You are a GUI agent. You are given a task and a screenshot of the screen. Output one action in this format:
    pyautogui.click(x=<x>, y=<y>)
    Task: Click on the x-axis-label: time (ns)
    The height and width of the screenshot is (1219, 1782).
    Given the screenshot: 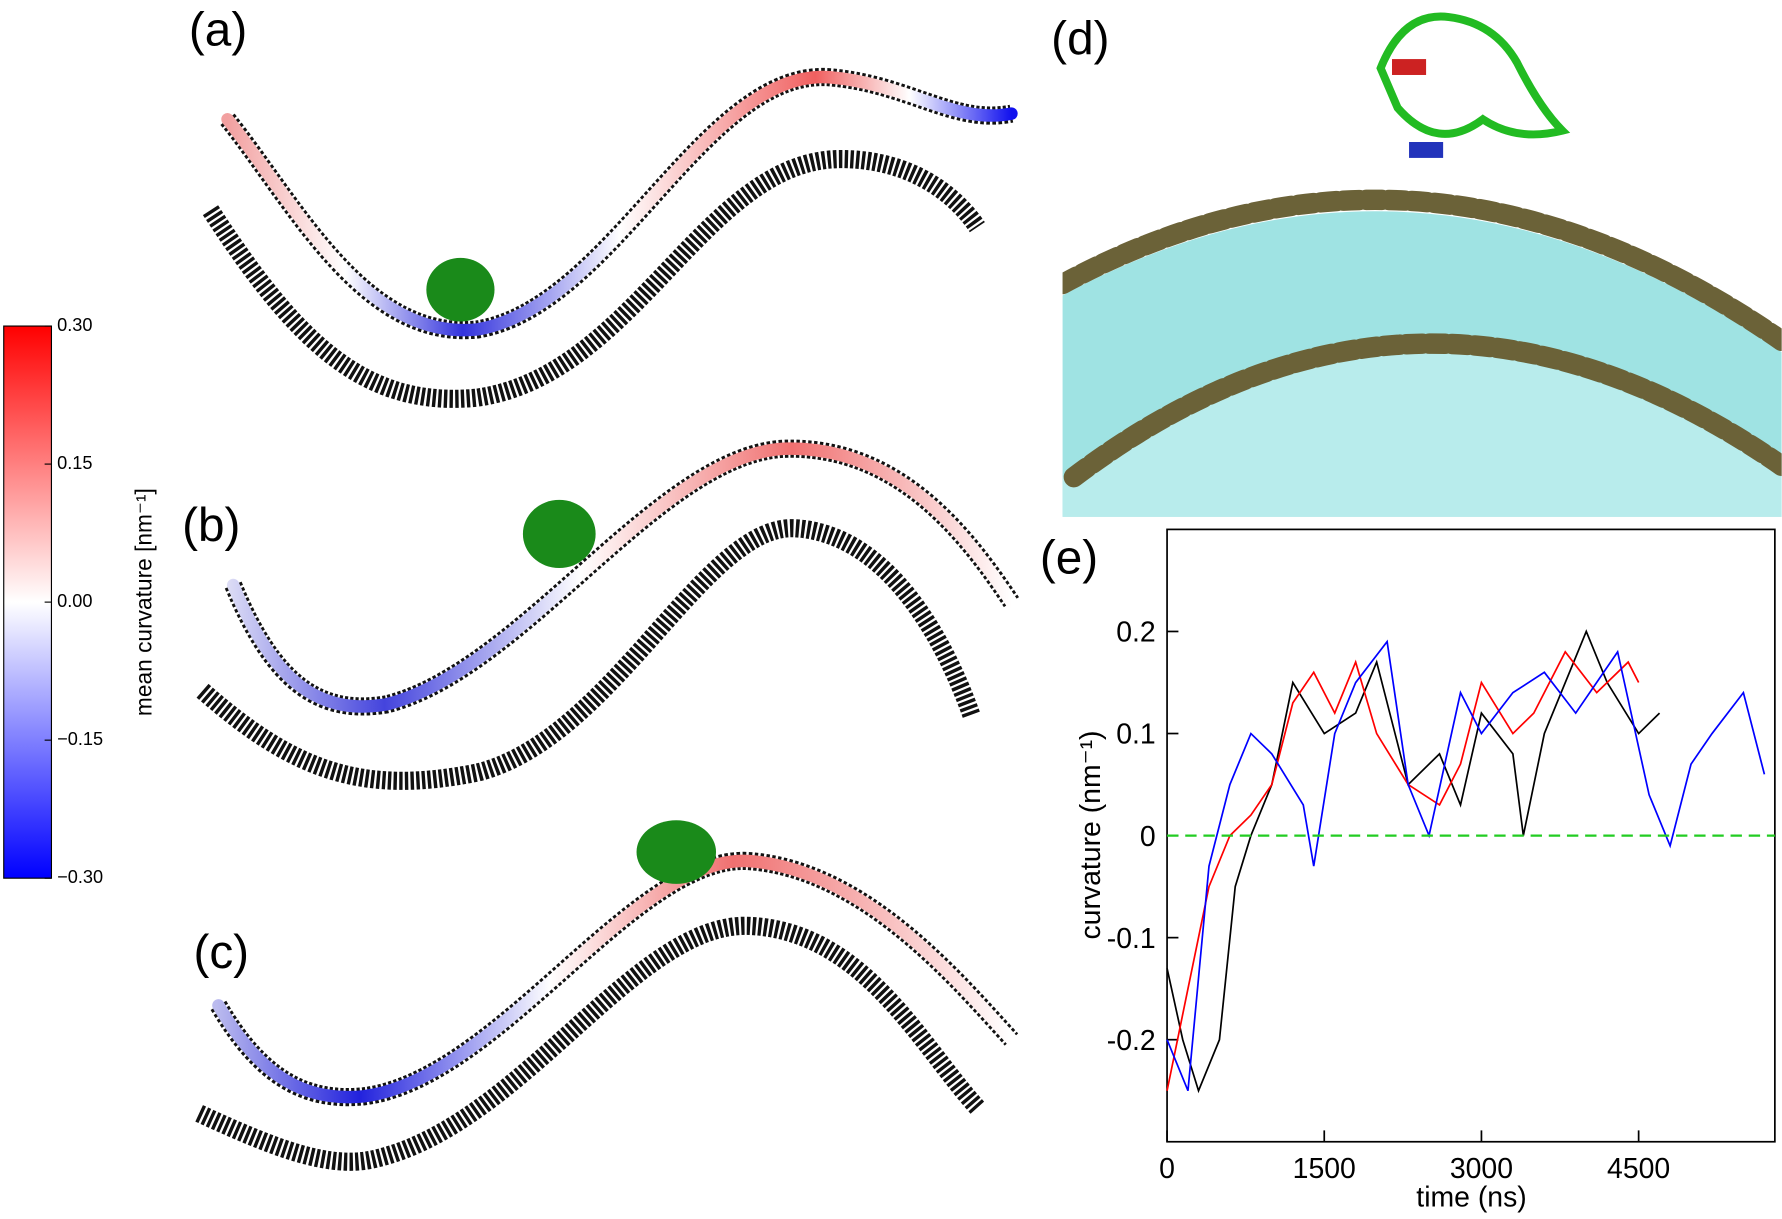 What is the action you would take?
    pyautogui.click(x=1471, y=1198)
    